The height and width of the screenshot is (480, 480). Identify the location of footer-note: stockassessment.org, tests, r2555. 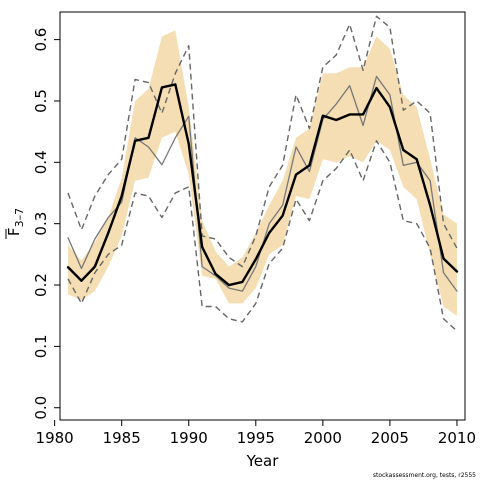
(424, 475).